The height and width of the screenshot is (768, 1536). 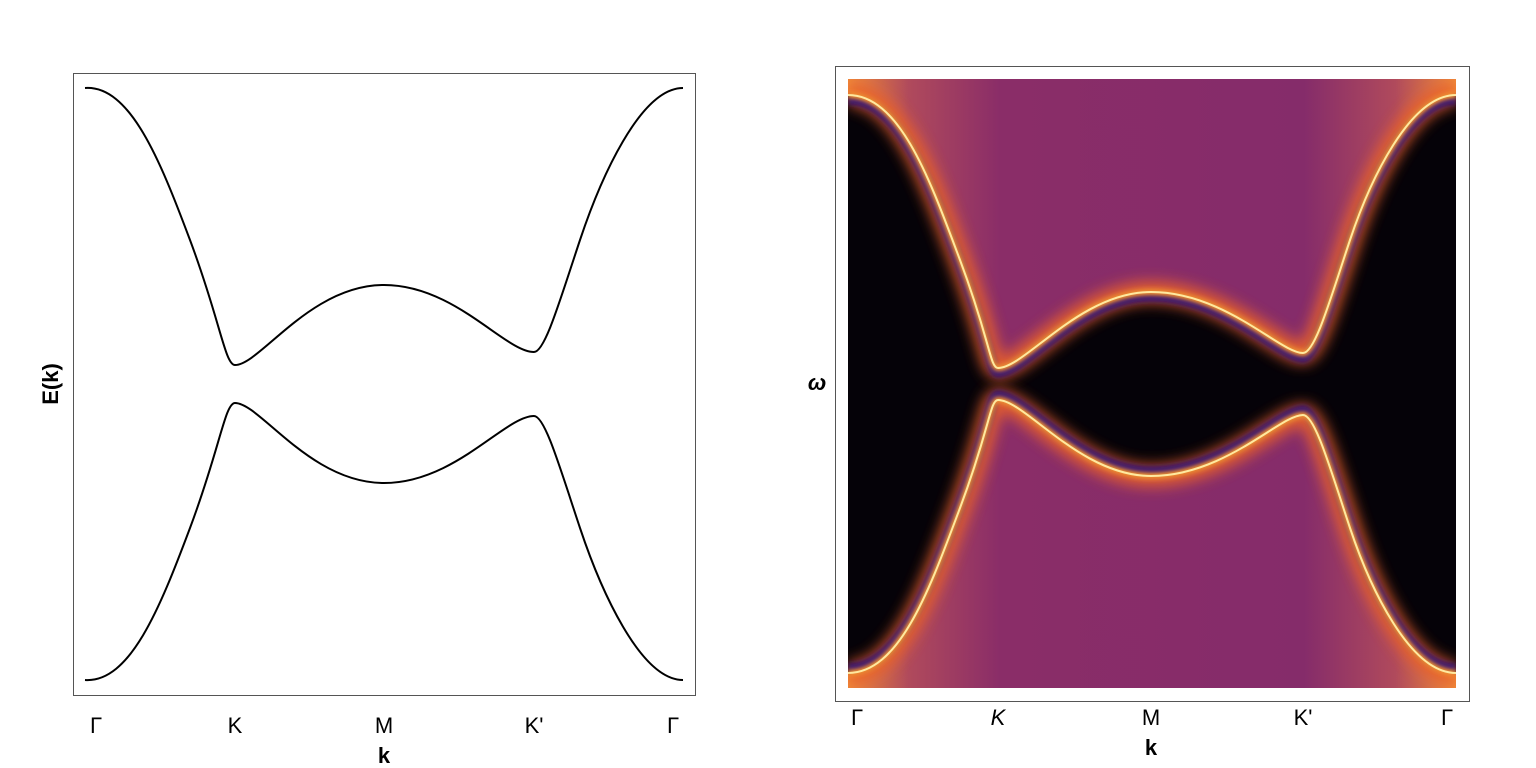 I want to click on upper-band, so click(x=384, y=226).